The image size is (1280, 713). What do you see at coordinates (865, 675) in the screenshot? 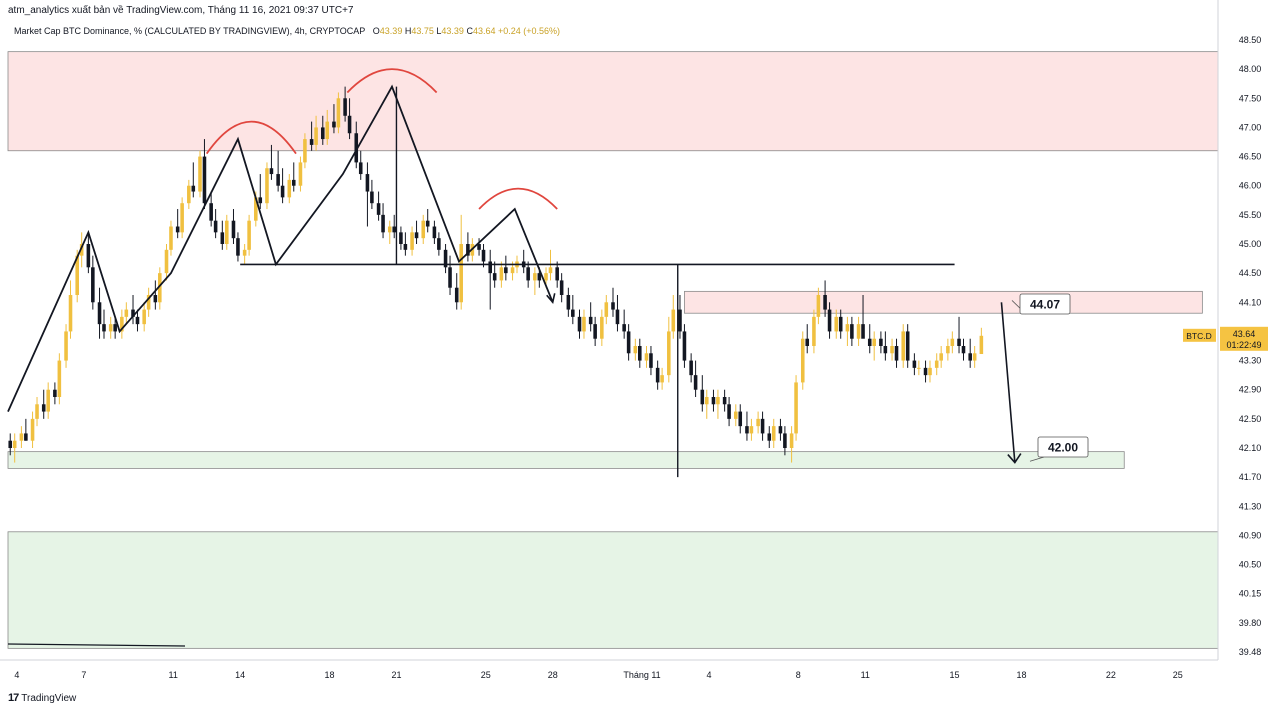
I see `x-tick-label: 11` at bounding box center [865, 675].